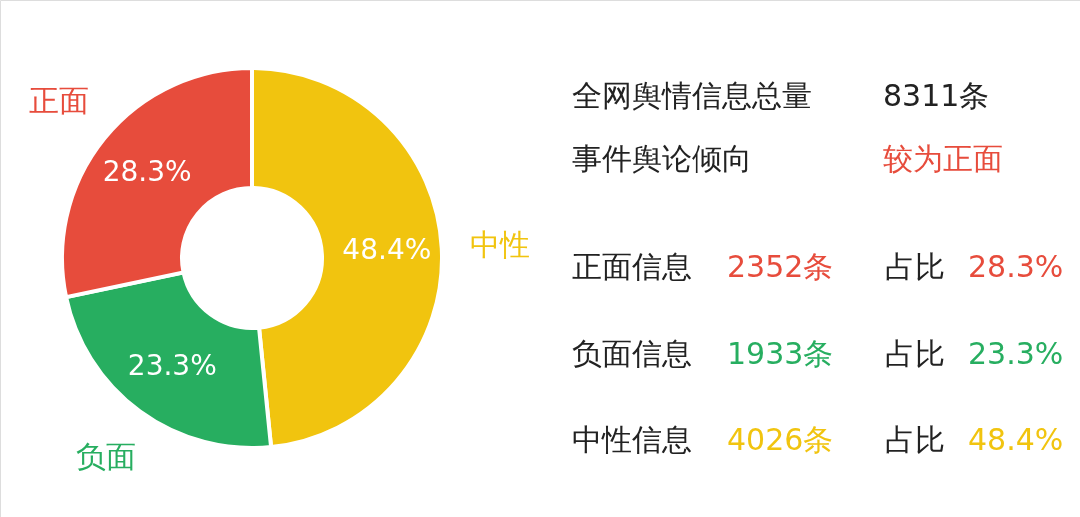 This screenshot has height=517, width=1080. What do you see at coordinates (1016, 353) in the screenshot?
I see `text: 23.3%` at bounding box center [1016, 353].